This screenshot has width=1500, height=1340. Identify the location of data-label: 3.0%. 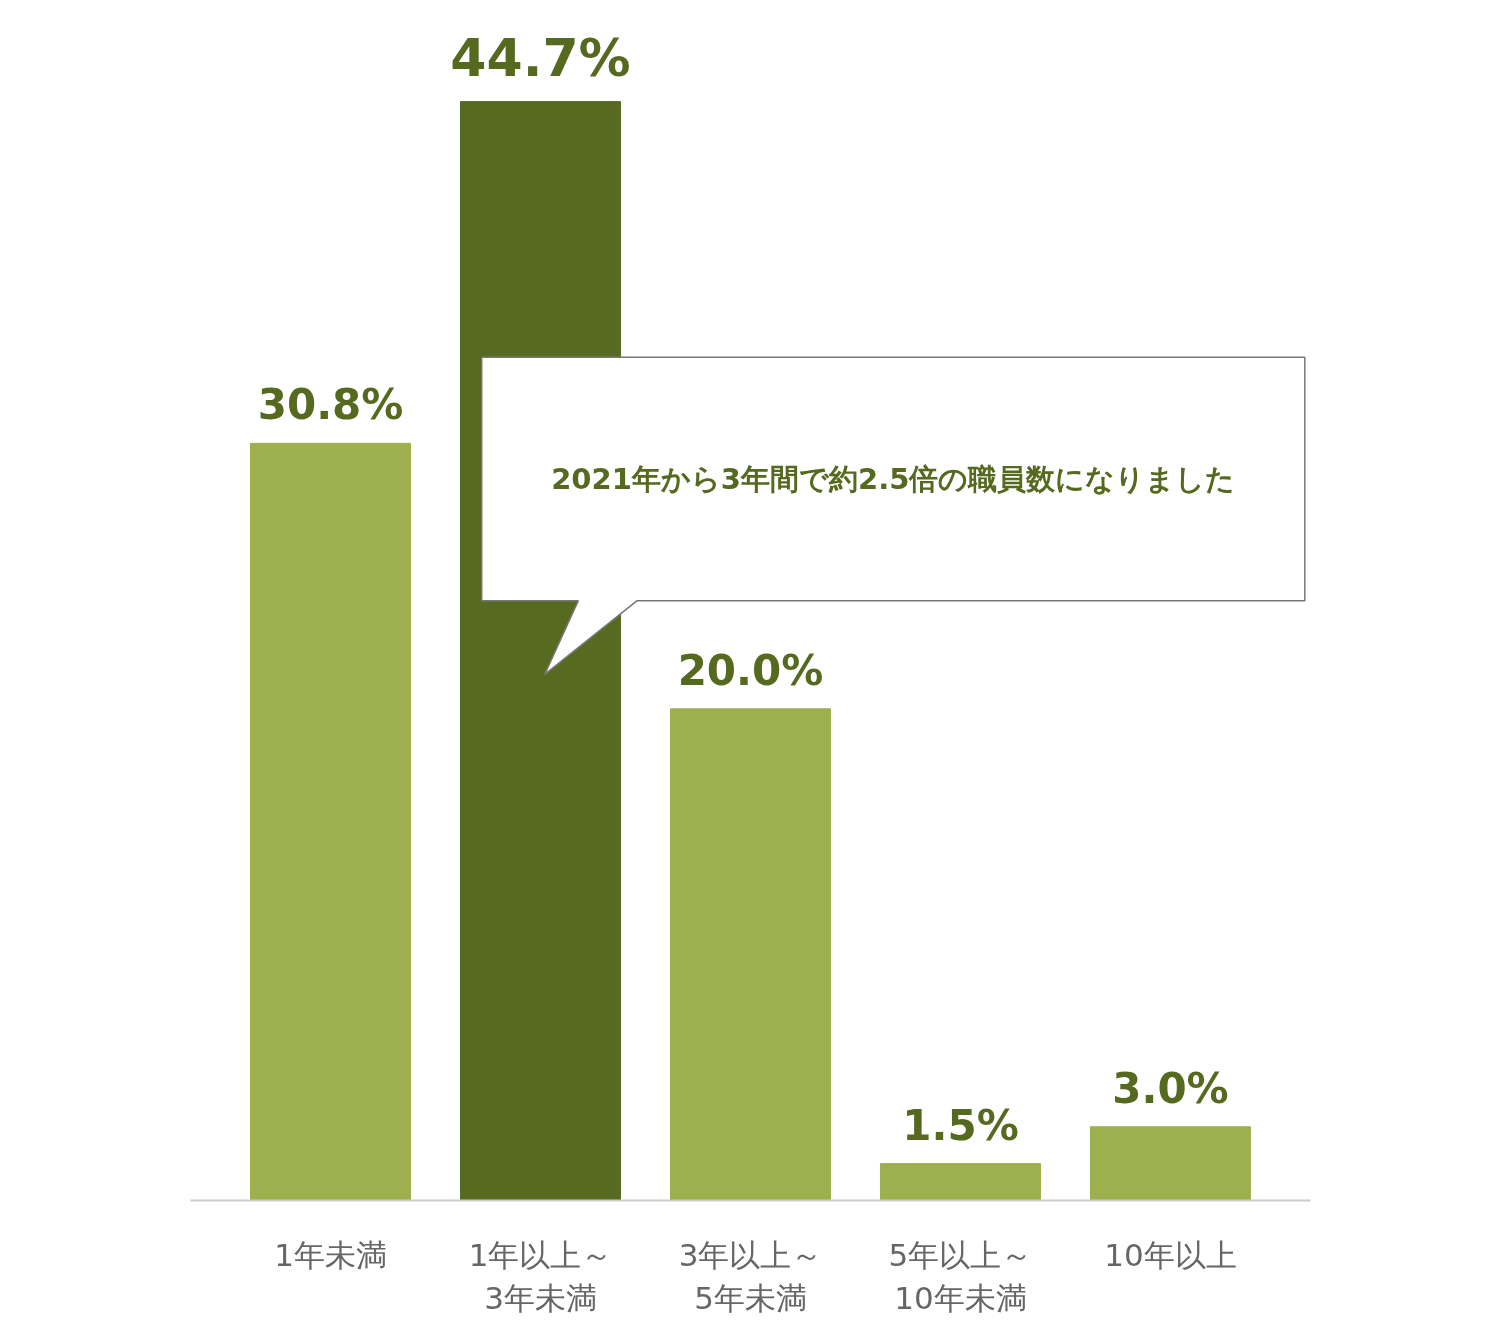
(1170, 1088).